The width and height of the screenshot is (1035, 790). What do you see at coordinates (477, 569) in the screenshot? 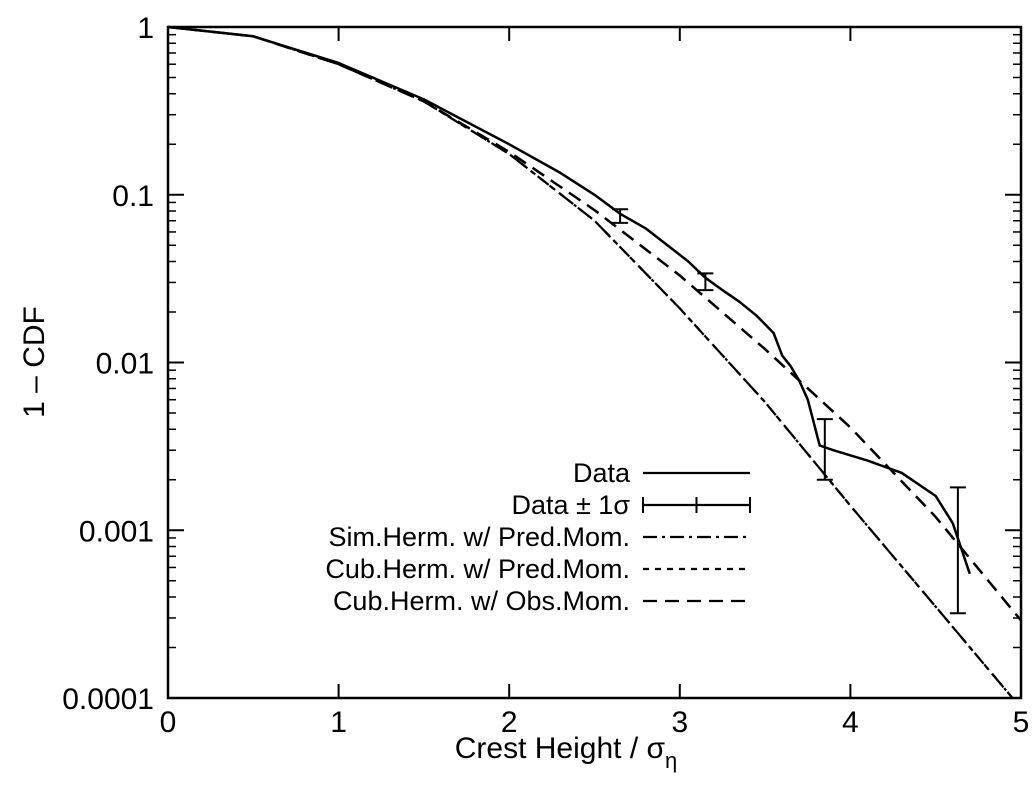
I see `legend-label-cub-herm-w-pred-mom: Cub.Herm. w/ Pred.Mom.` at bounding box center [477, 569].